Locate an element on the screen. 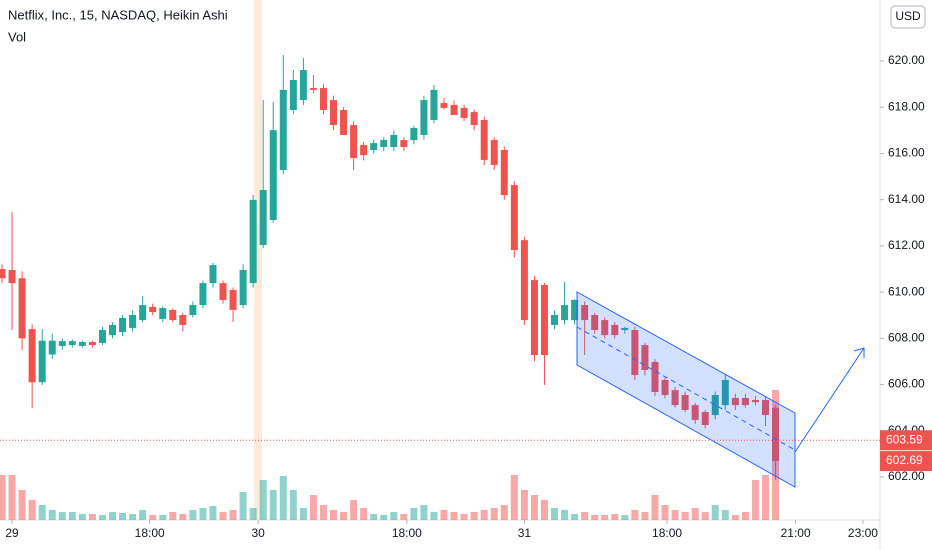 Image resolution: width=932 pixels, height=550 pixels. y-tick-label: 606.00 is located at coordinates (906, 384).